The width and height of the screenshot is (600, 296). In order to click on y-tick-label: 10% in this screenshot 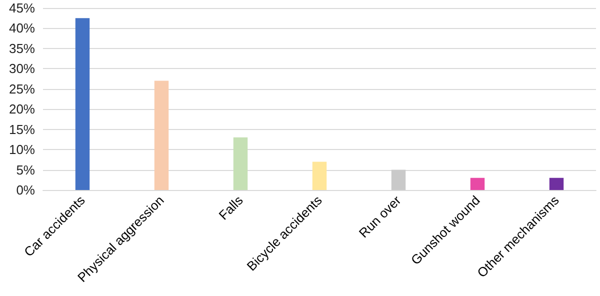, I will do `click(22, 150)`.